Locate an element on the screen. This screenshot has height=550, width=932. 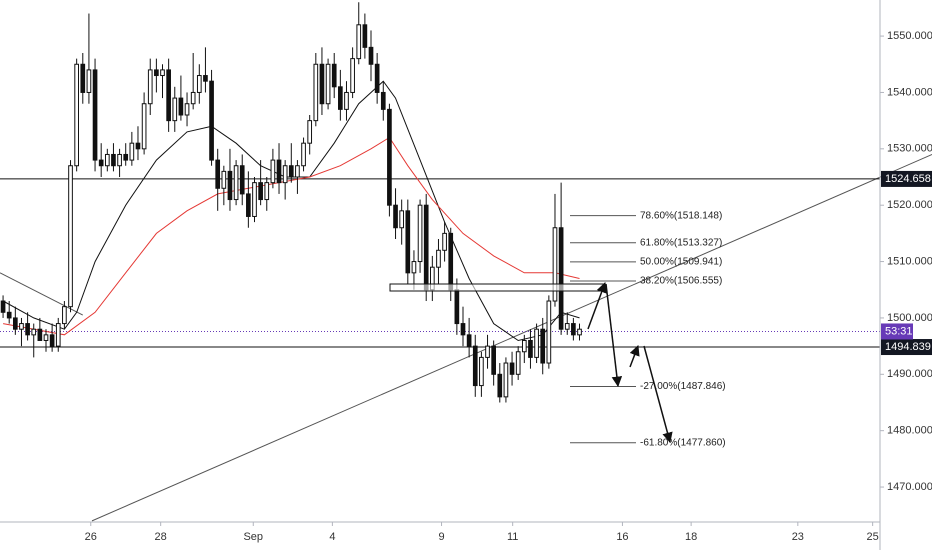
y-tick-label: 1520.000 is located at coordinates (909, 205).